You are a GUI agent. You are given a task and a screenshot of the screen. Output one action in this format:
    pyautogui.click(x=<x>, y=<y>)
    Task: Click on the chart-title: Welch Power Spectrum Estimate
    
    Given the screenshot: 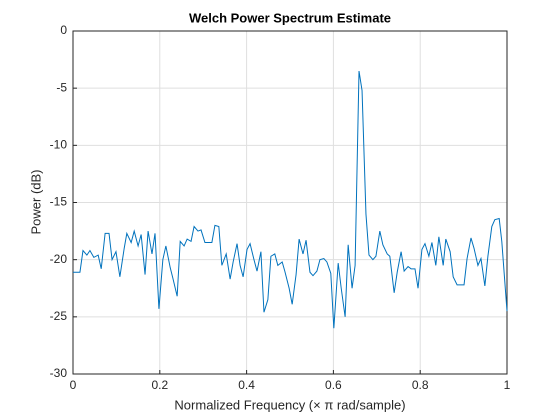 What is the action you would take?
    pyautogui.click(x=290, y=17)
    